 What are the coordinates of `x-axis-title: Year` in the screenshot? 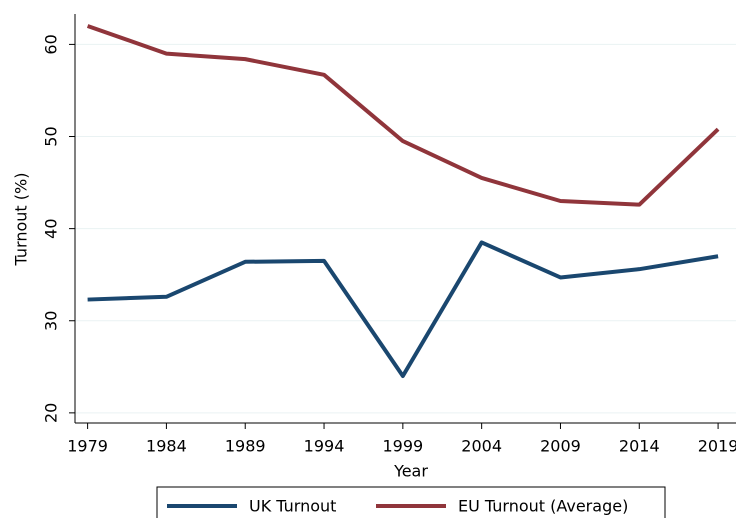 It's located at (410, 471).